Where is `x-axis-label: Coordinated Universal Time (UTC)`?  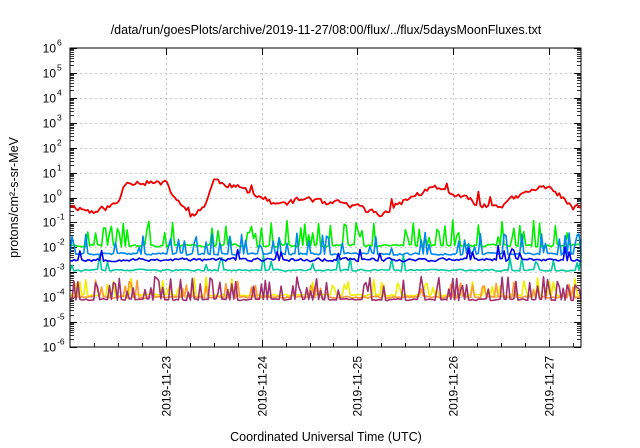
x-axis-label: Coordinated Universal Time (UTC) is located at coordinates (326, 437).